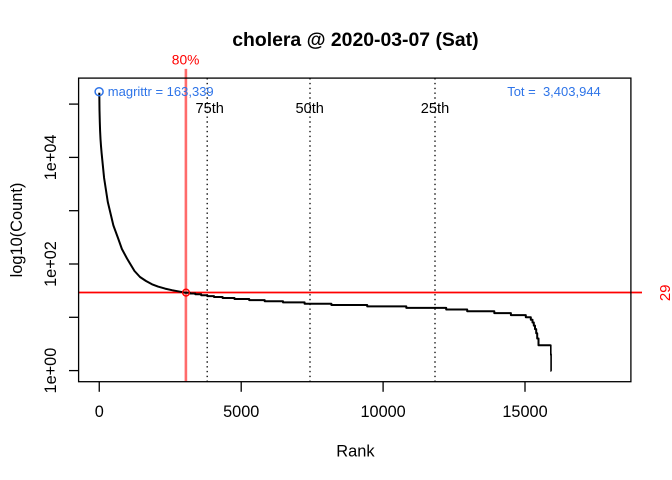 This screenshot has width=672, height=480. Describe the element at coordinates (435, 109) in the screenshot. I see `svg-text: 25th` at that location.